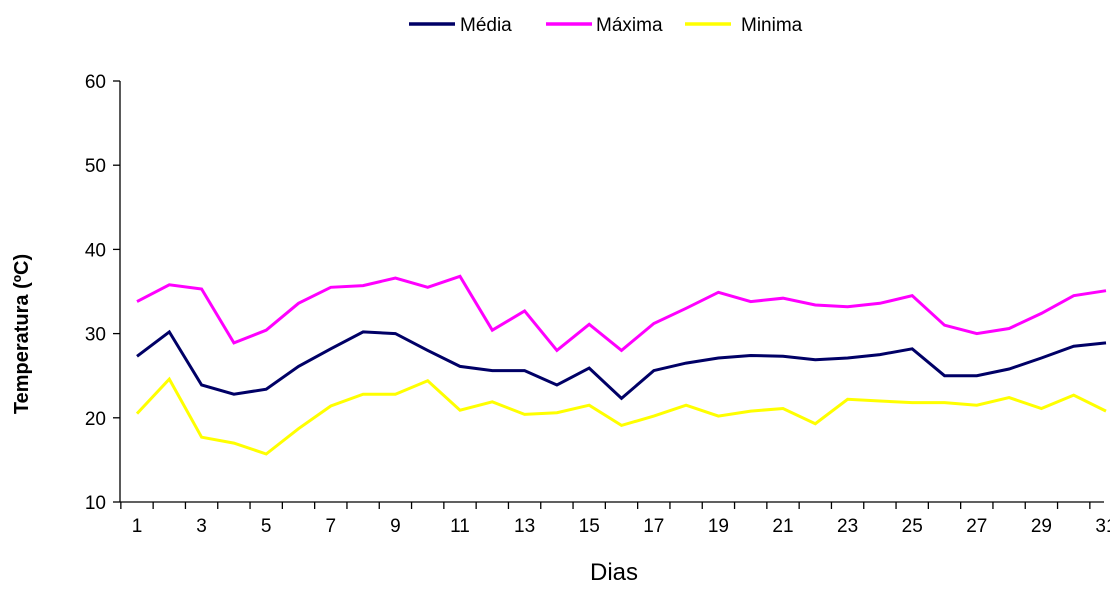 The width and height of the screenshot is (1110, 592). I want to click on x-tick-label: 3, so click(201, 526).